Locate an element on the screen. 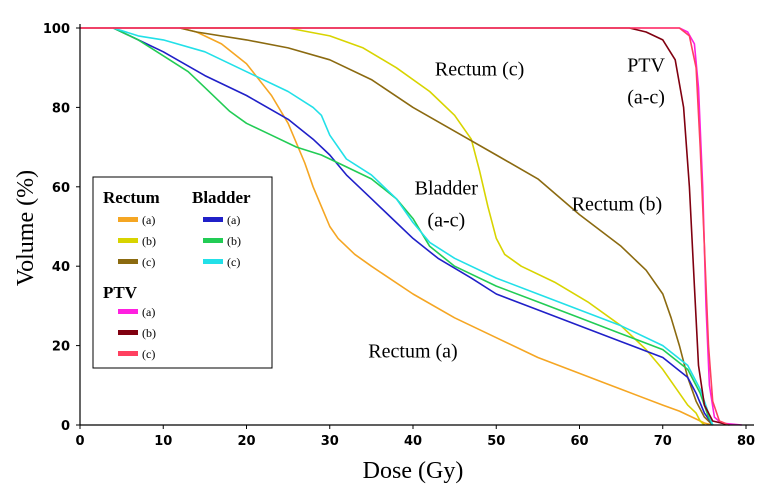 Image resolution: width=758 pixels, height=491 pixels. legend-swatch-bladder_a is located at coordinates (213, 219).